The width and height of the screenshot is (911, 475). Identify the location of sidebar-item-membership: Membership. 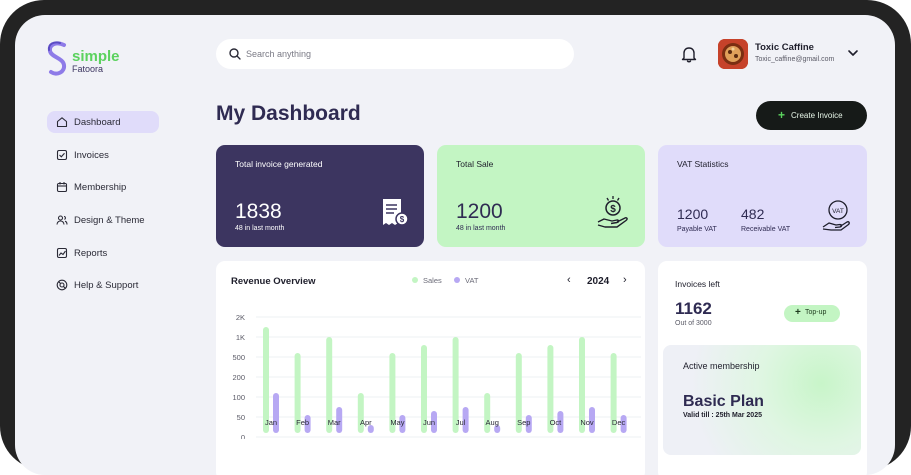
(103, 187).